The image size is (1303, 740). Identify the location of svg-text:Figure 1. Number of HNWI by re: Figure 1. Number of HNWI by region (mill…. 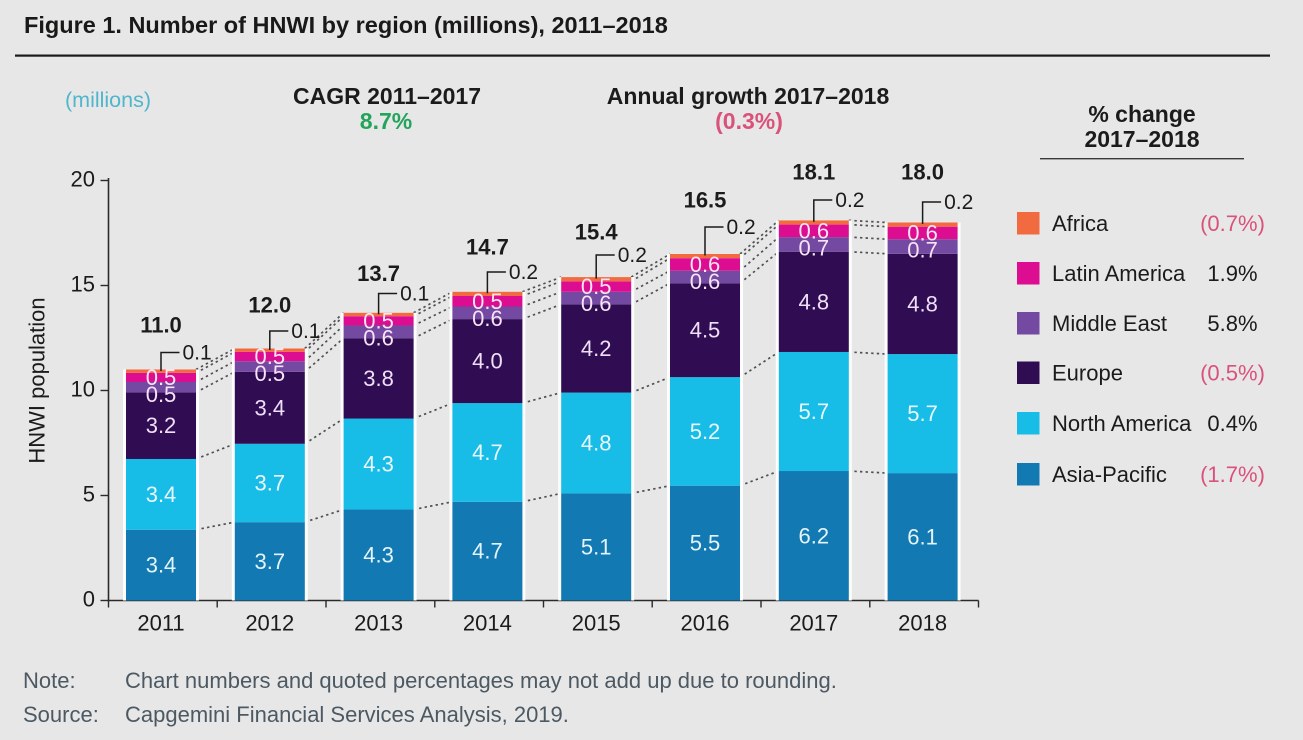
(346, 25).